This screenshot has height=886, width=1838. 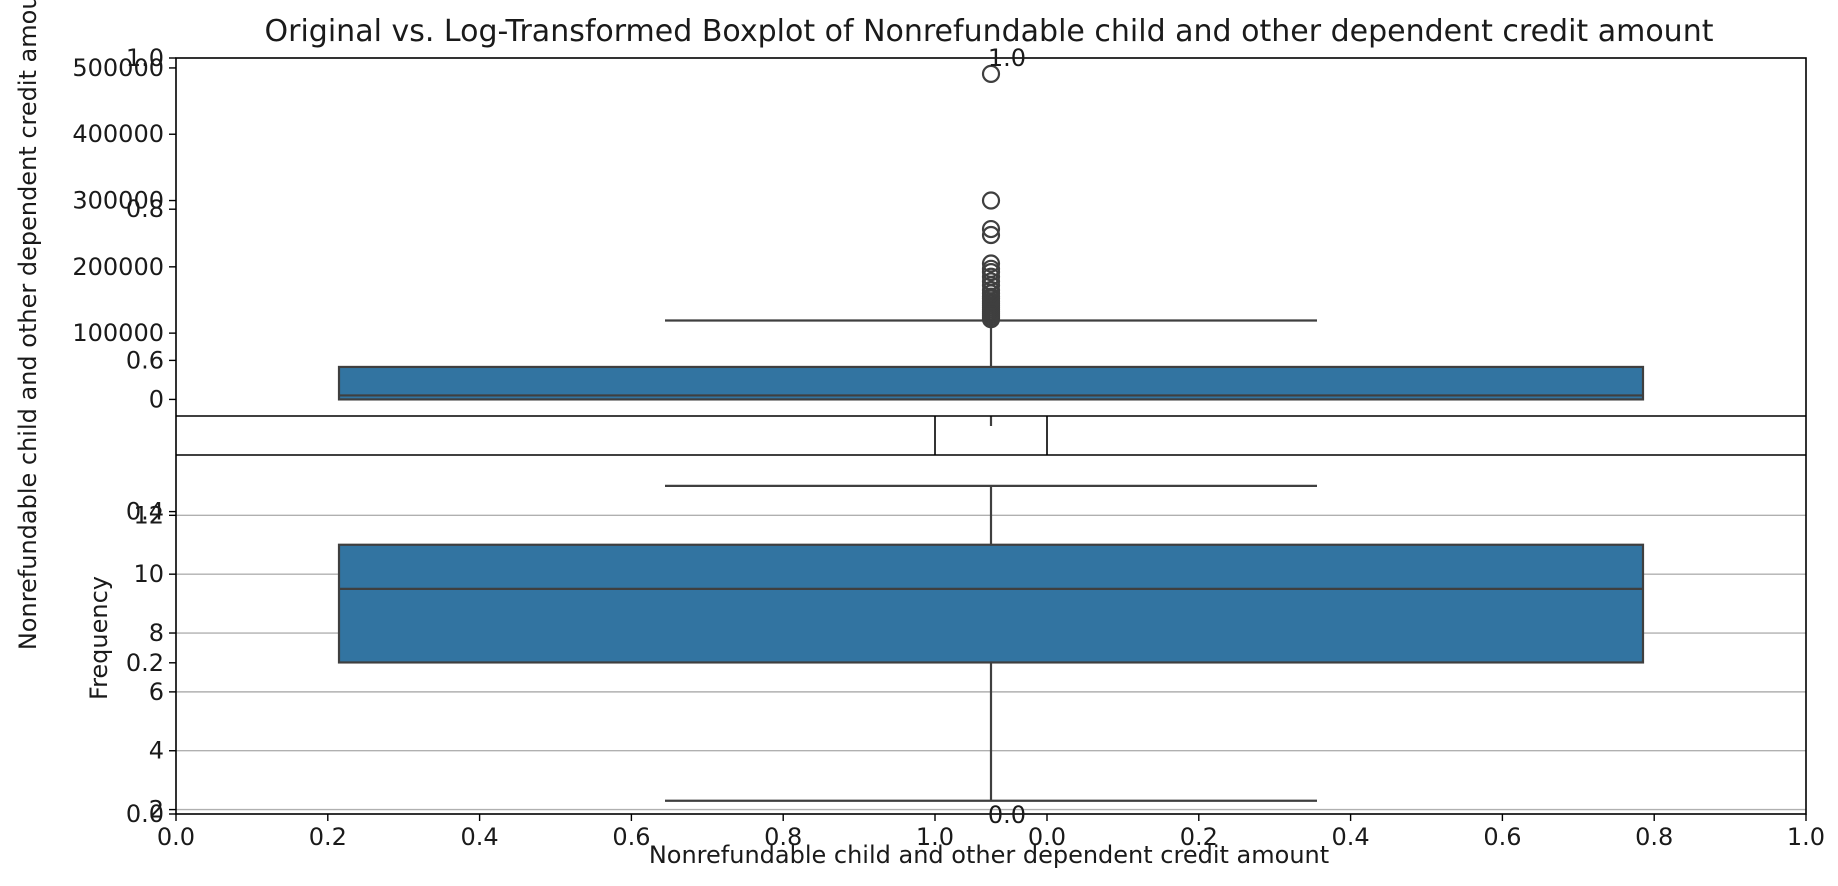 What do you see at coordinates (328, 837) in the screenshot?
I see `left-x-tick-label: 0.2` at bounding box center [328, 837].